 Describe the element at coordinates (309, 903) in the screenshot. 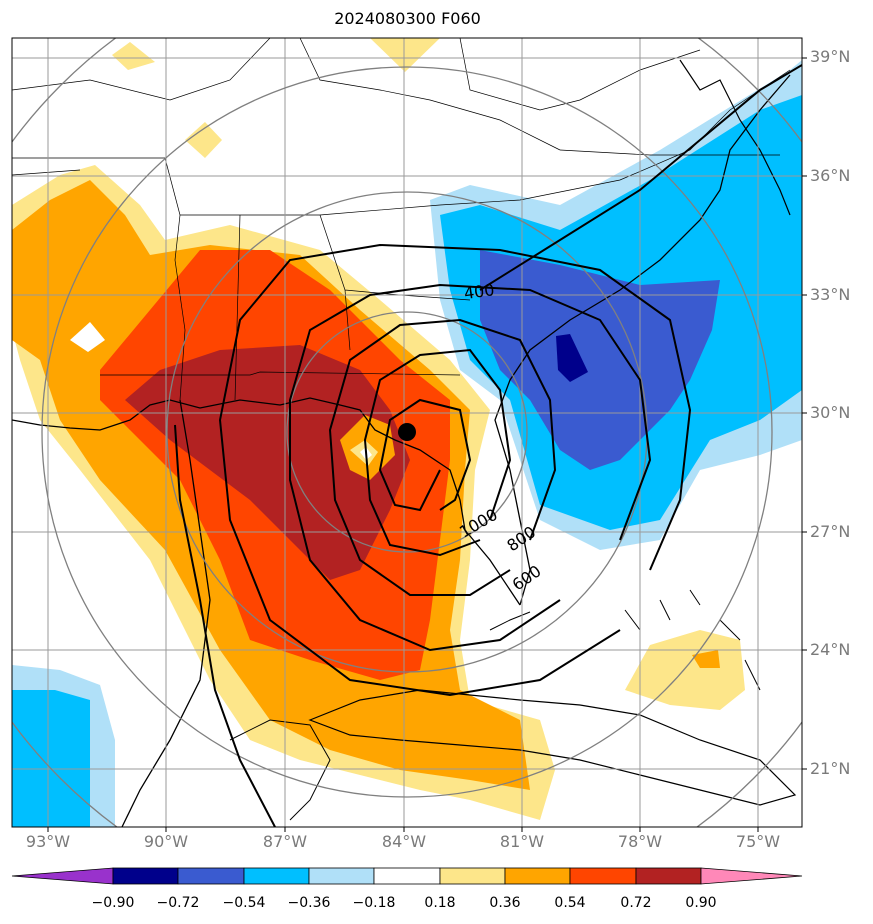

I see `colorbar-tick: −0.36` at that location.